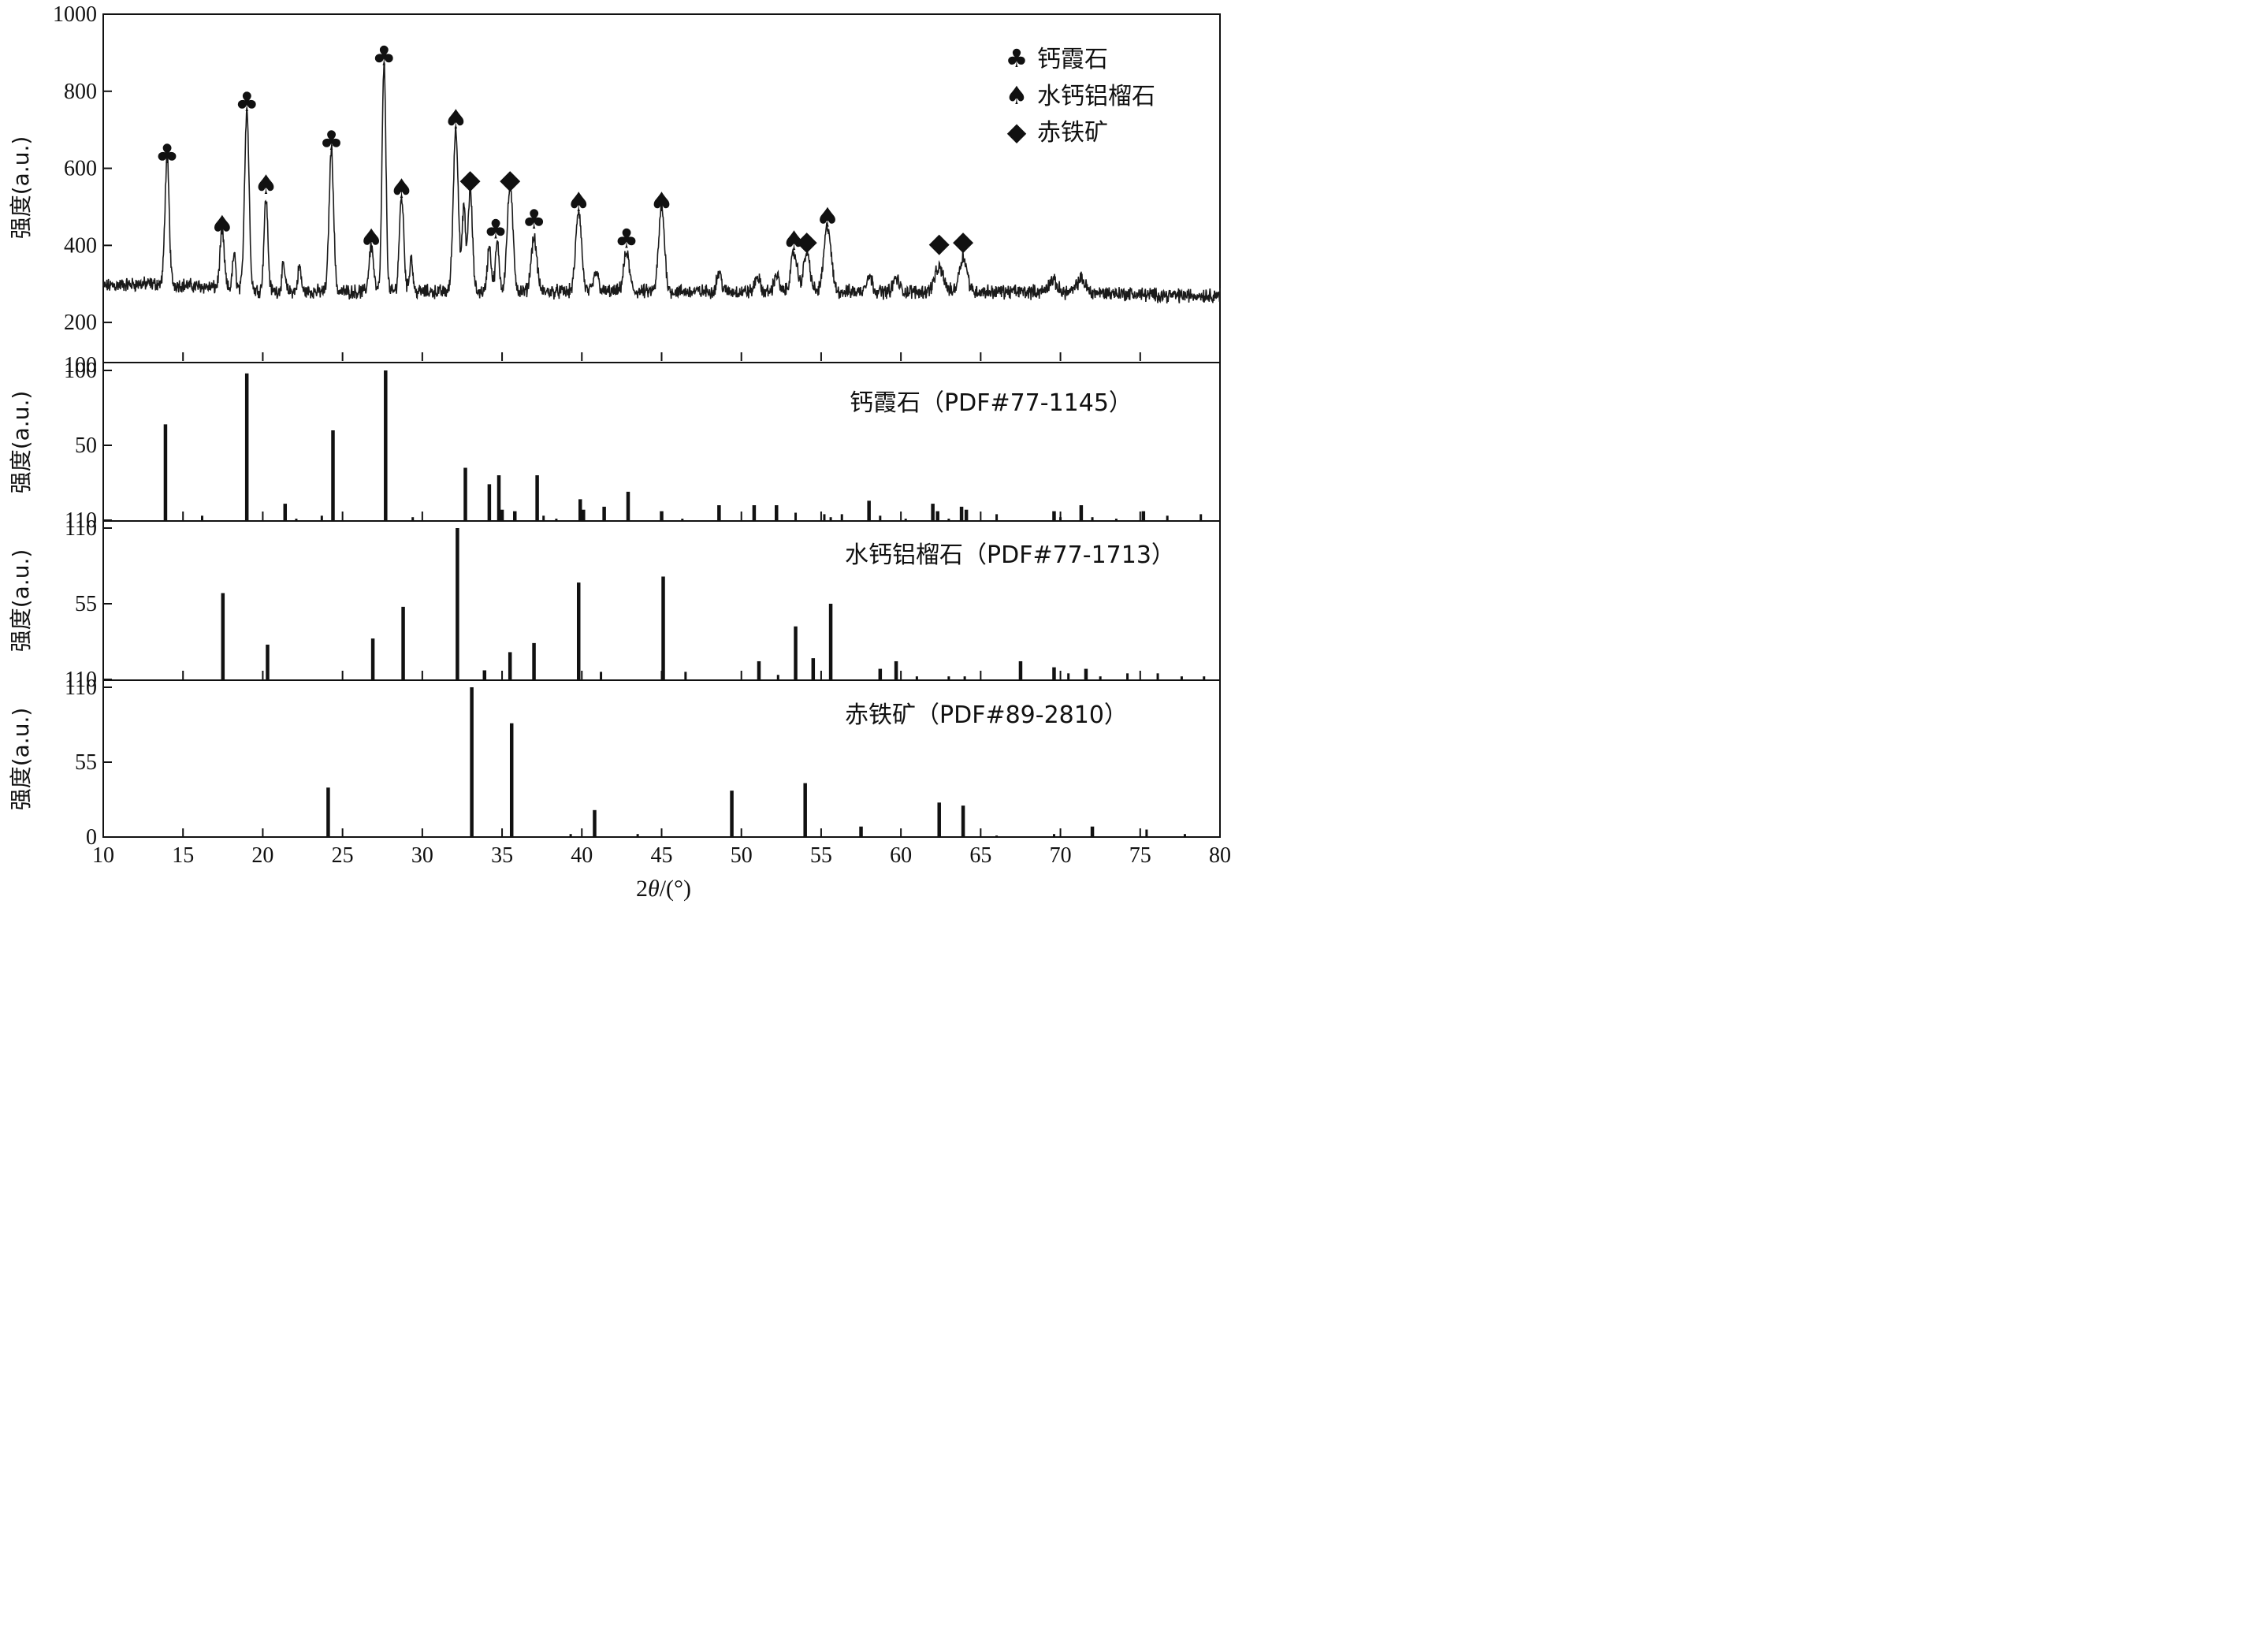  What do you see at coordinates (1096, 96) in the screenshot?
I see `legend-label-katoite: 水钙铝榴石` at bounding box center [1096, 96].